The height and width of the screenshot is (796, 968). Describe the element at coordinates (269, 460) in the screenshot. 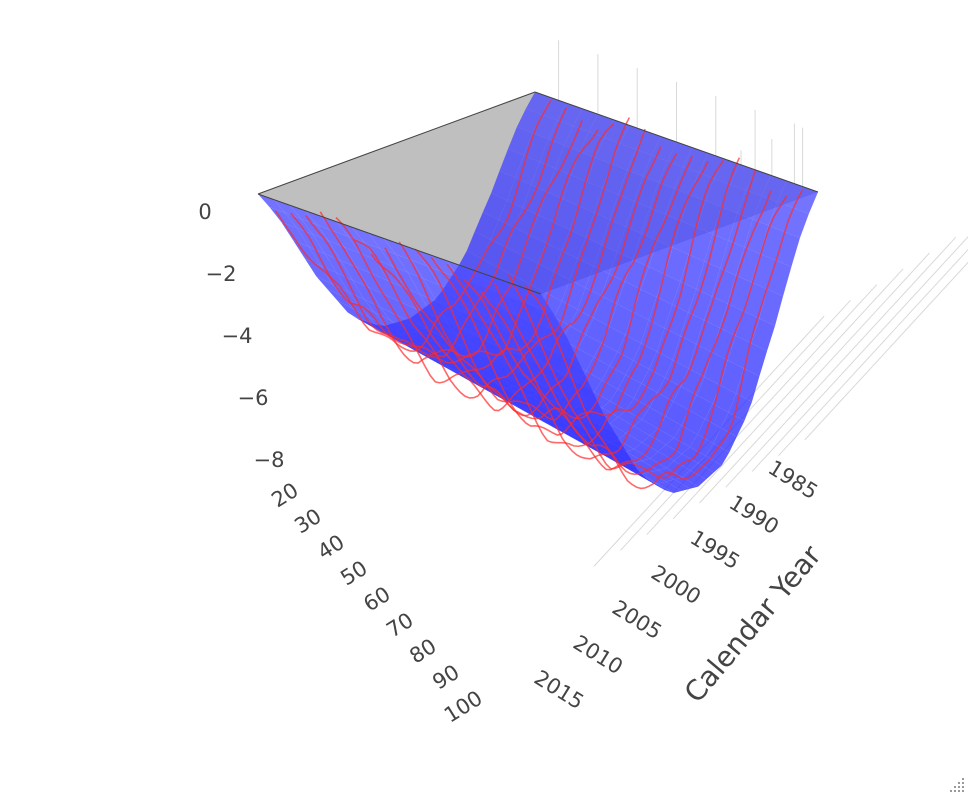

I see `z-tick-label: −8` at that location.